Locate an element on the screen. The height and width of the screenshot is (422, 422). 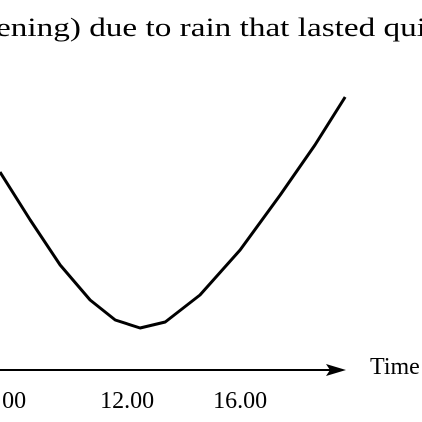
x-axis-label: Time is located at coordinates (395, 367).